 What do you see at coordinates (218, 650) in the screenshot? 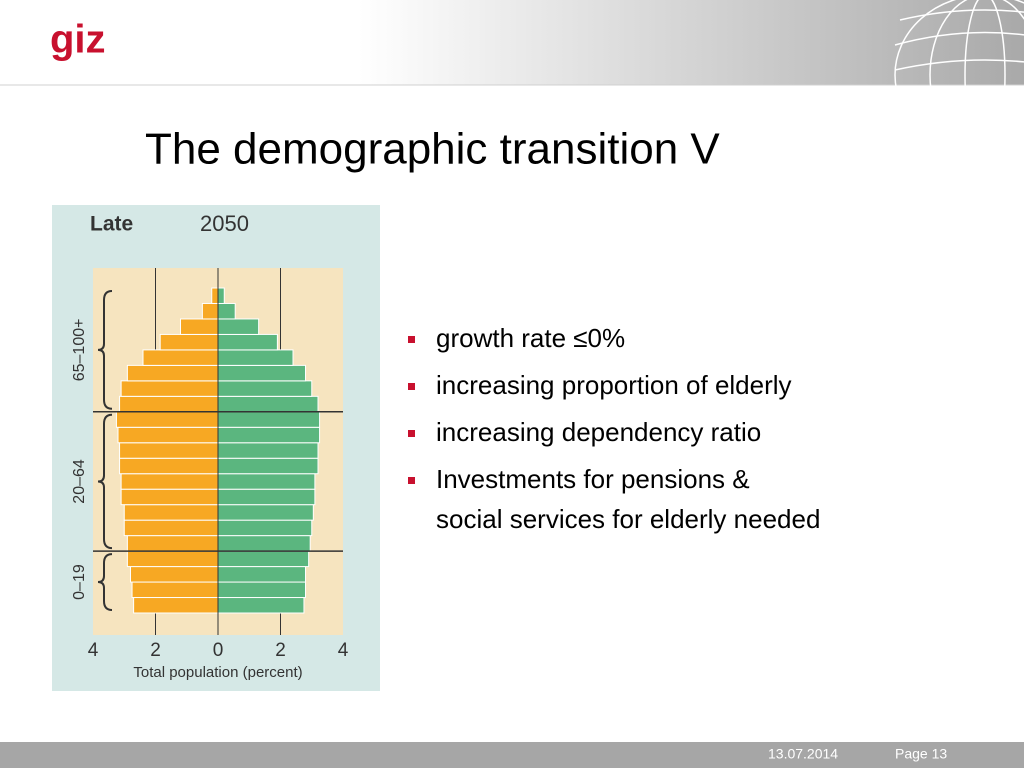
I see `x-tick-label: 0` at bounding box center [218, 650].